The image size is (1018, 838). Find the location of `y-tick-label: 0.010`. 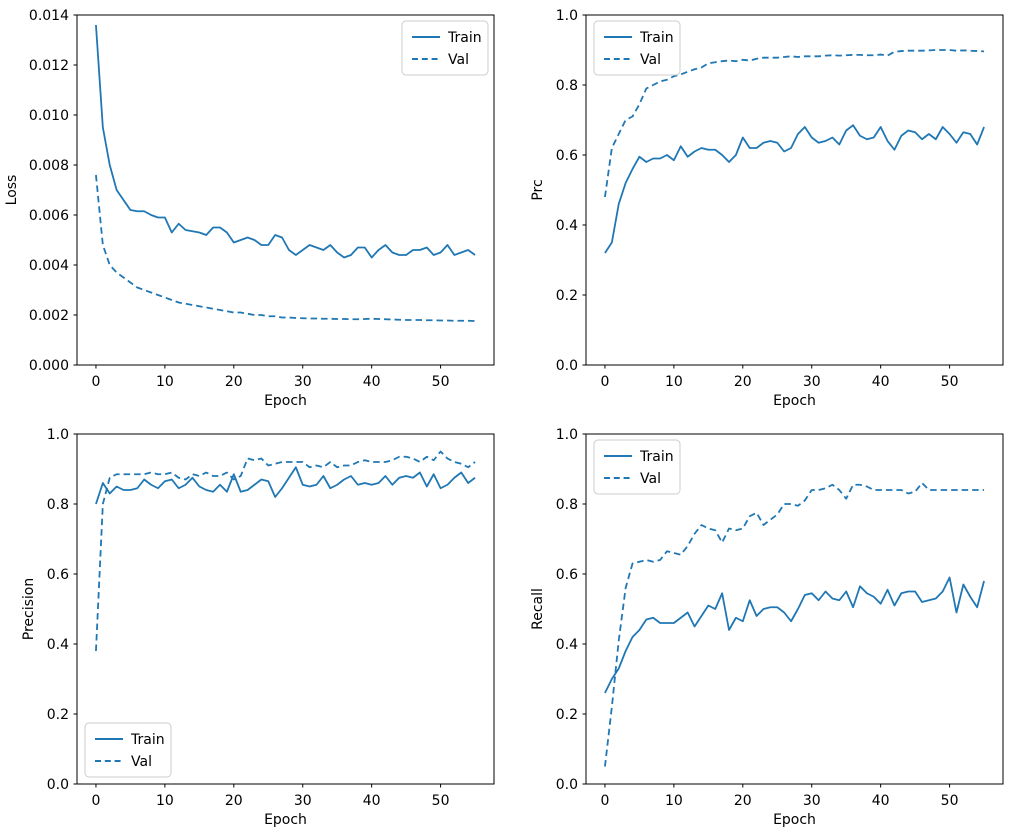

y-tick-label: 0.010 is located at coordinates (49, 116).